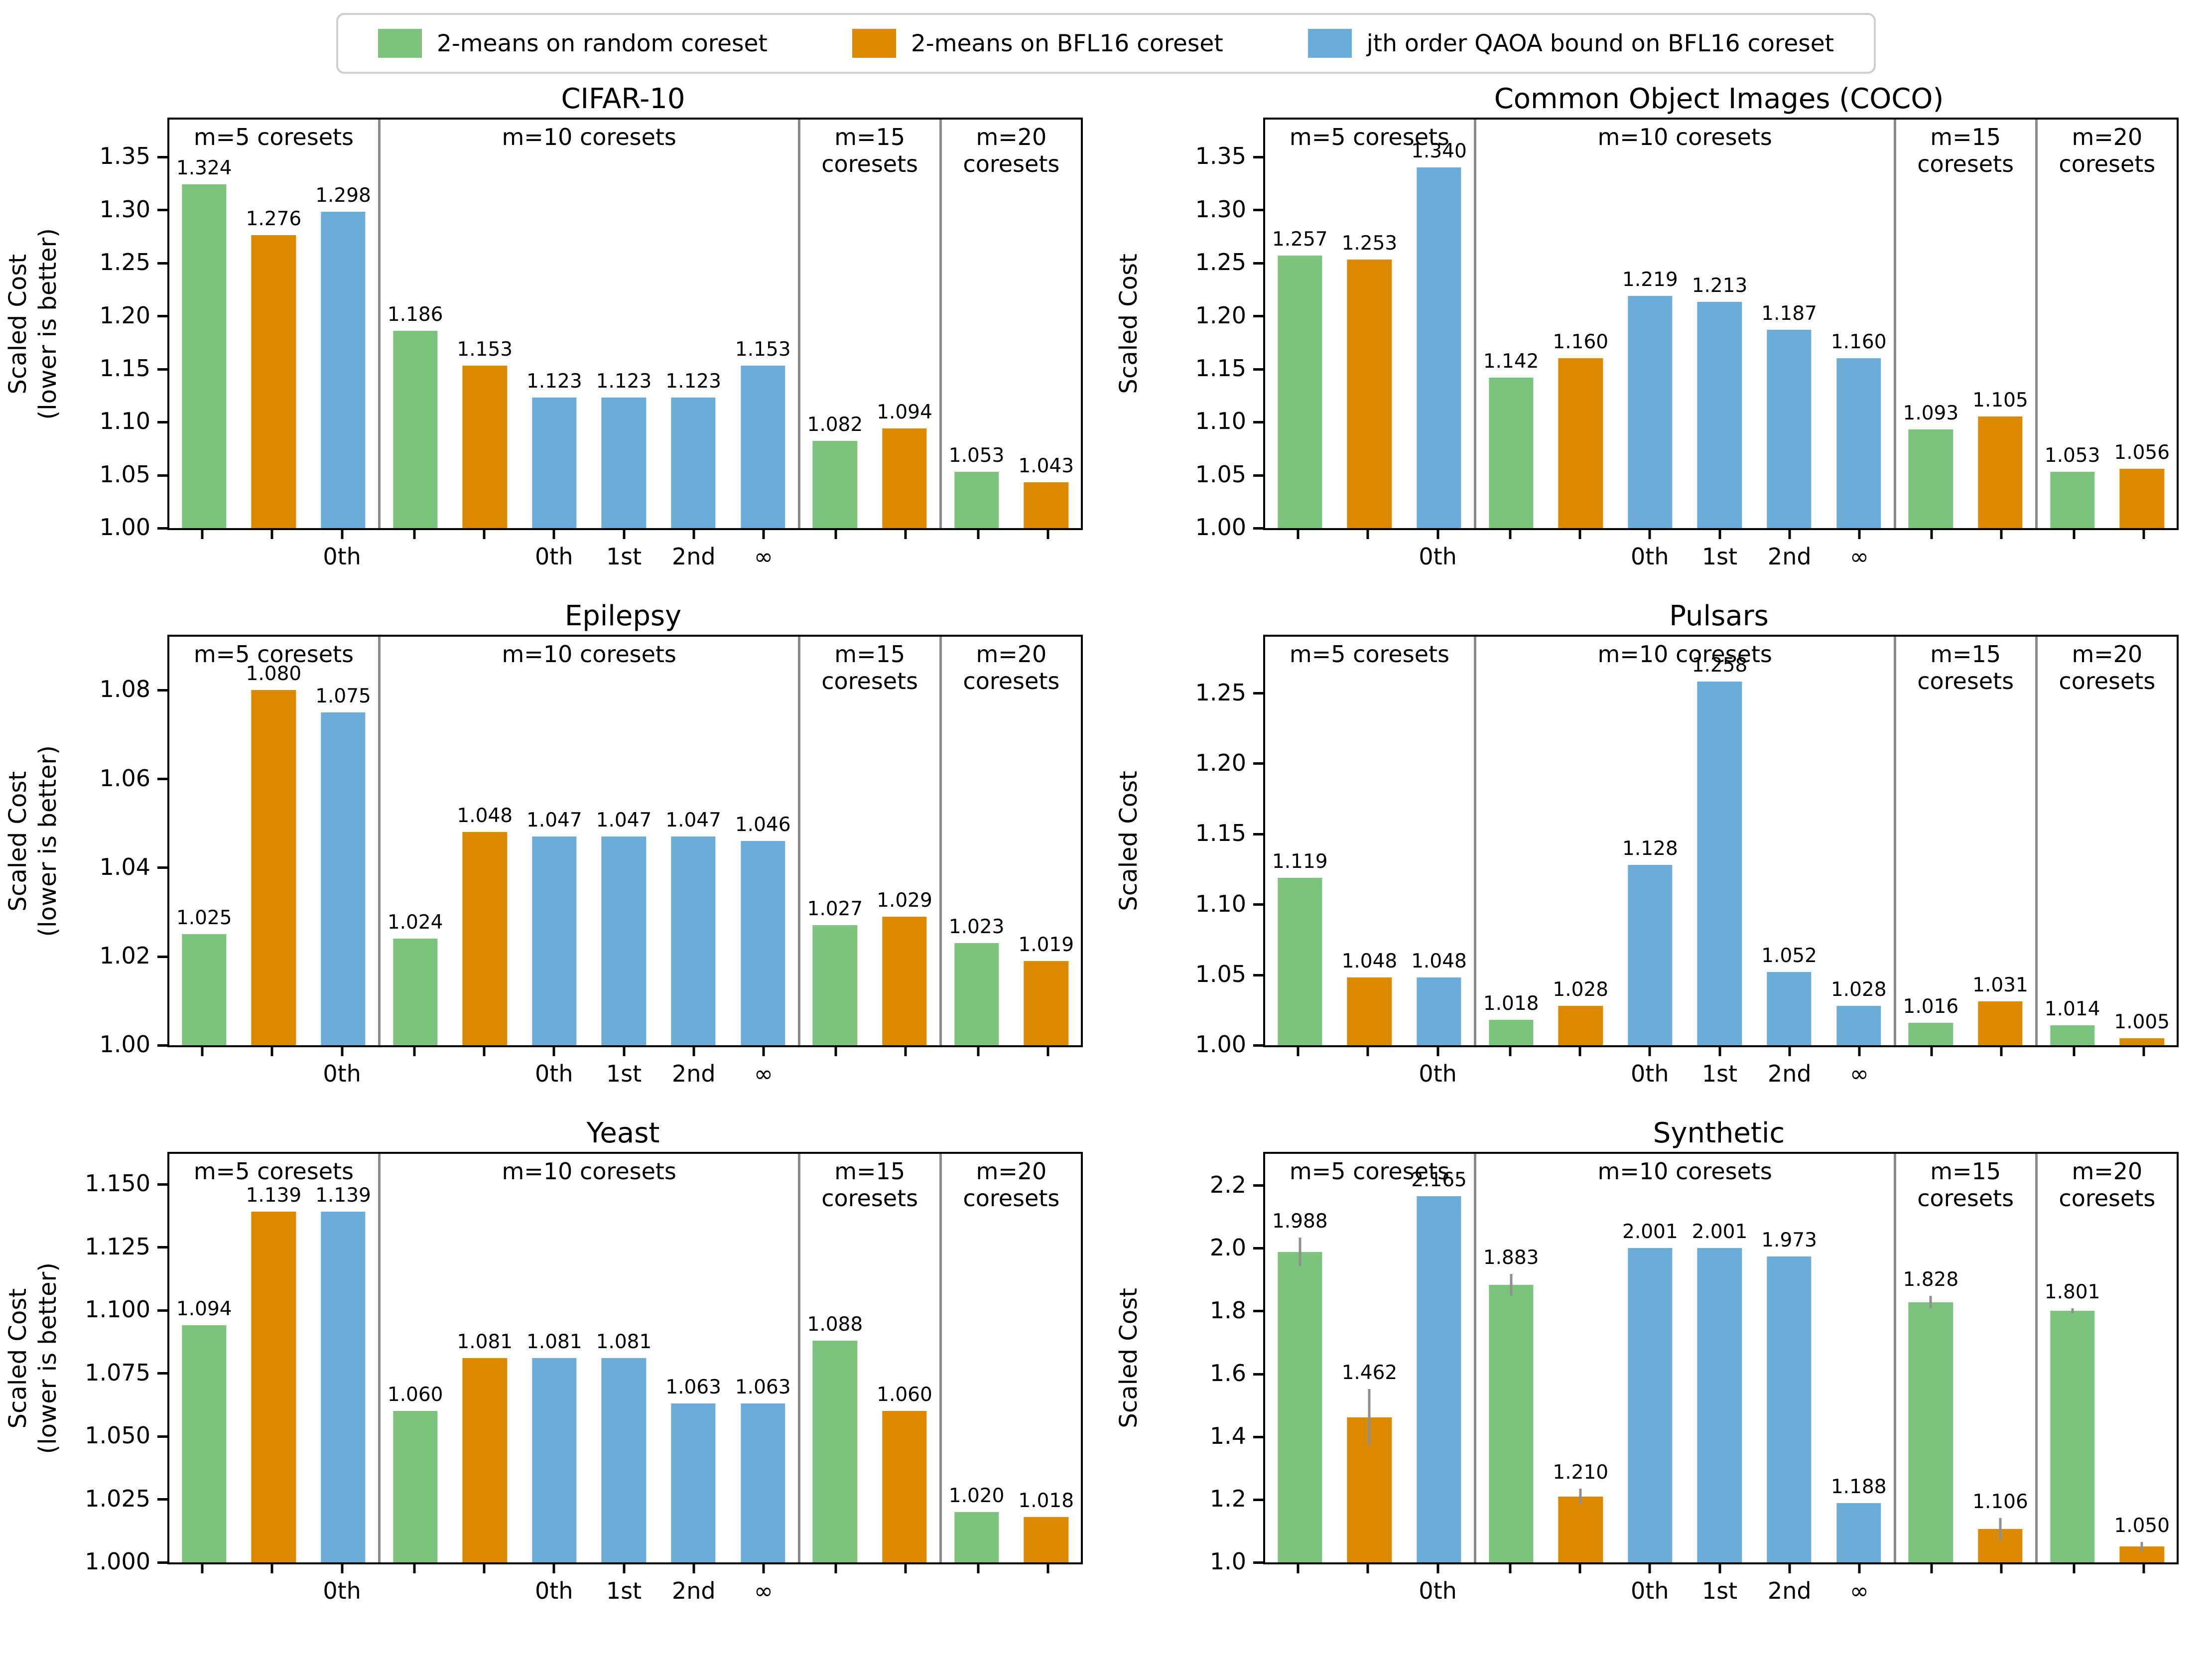  I want to click on y-axis: 1.000 1.025 1.050 1.075 1.100 1.125 1.150, so click(112, 1364).